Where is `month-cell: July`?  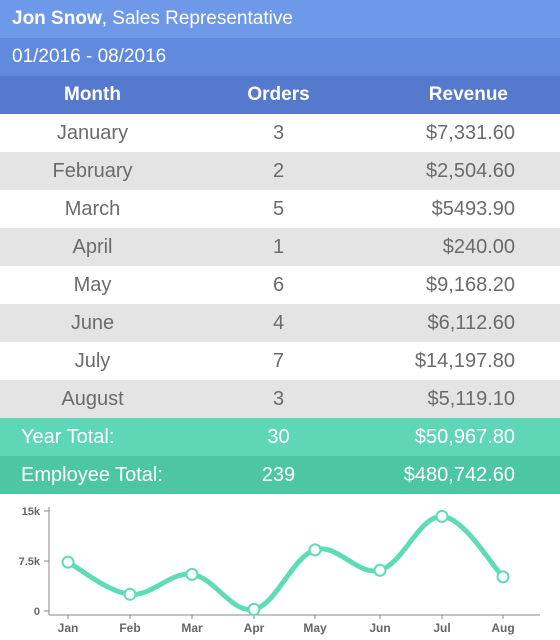 month-cell: July is located at coordinates (92, 360).